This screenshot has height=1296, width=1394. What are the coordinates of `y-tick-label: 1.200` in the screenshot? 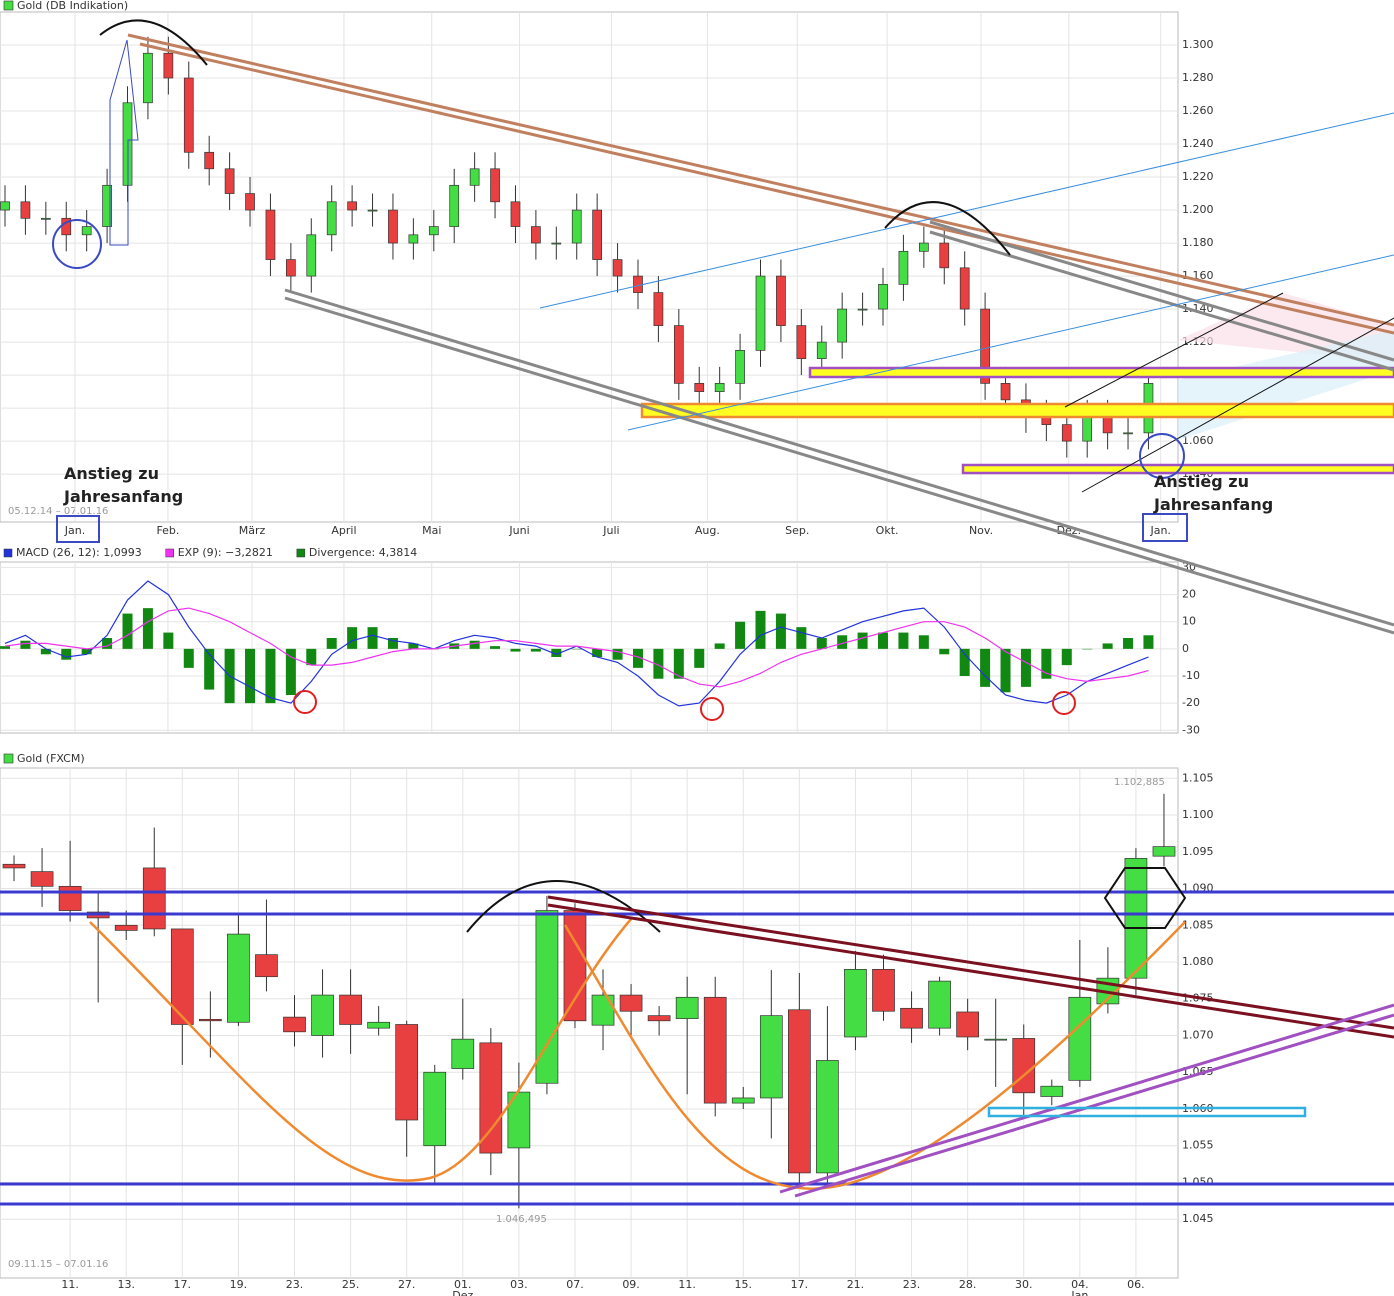 It's located at (1198, 209).